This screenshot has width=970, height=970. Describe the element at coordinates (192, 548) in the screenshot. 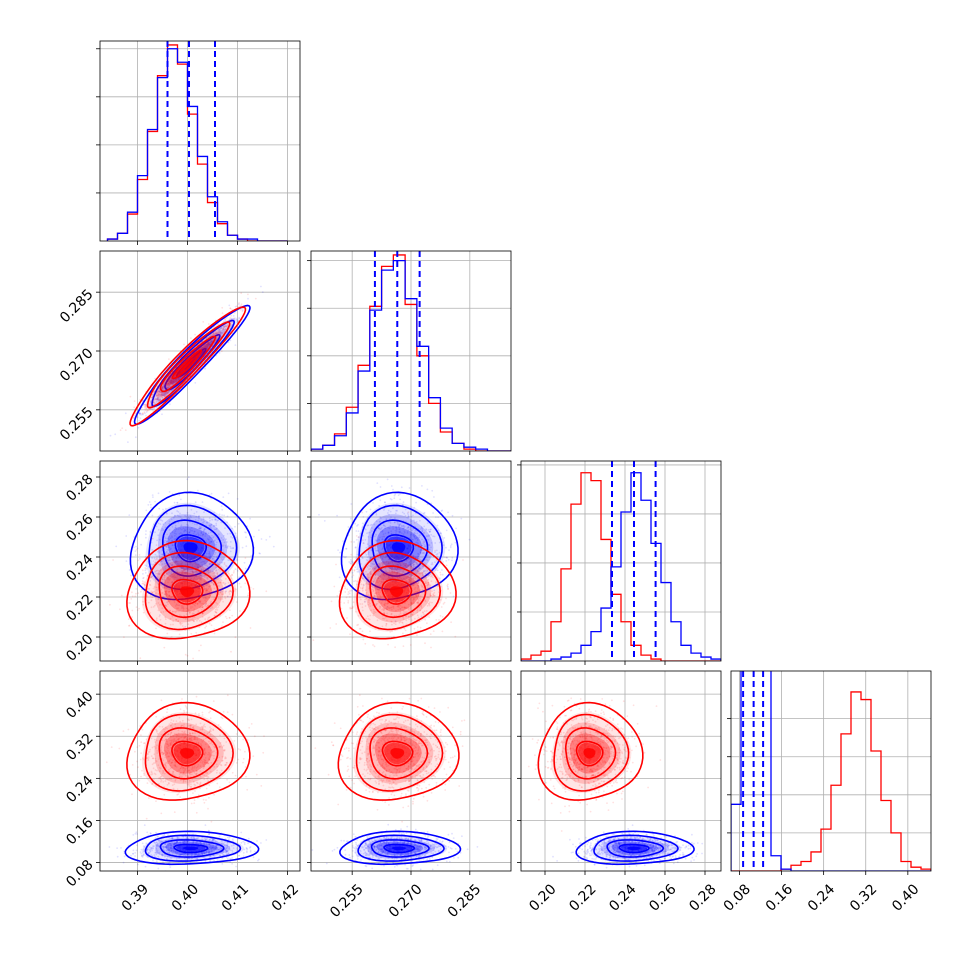

I see `contour-series_a` at that location.